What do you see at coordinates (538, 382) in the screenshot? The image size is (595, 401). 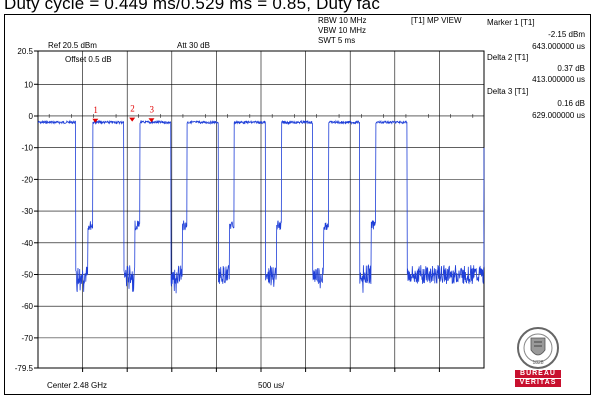 I see `logo-text-veritas: VERITAS` at bounding box center [538, 382].